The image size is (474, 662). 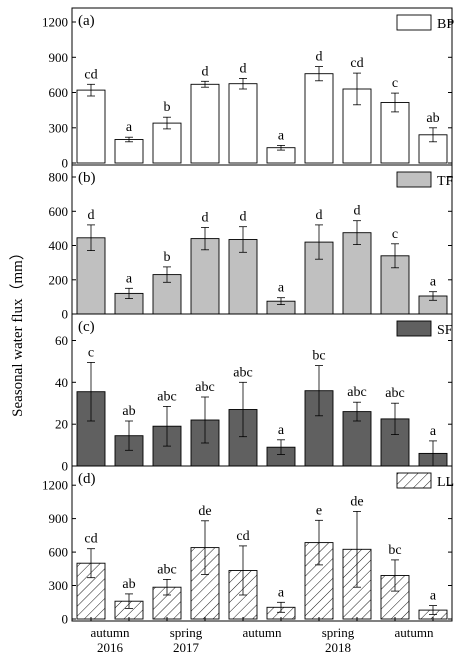 What do you see at coordinates (59, 245) in the screenshot?
I see `y-tick-label: 400` at bounding box center [59, 245].